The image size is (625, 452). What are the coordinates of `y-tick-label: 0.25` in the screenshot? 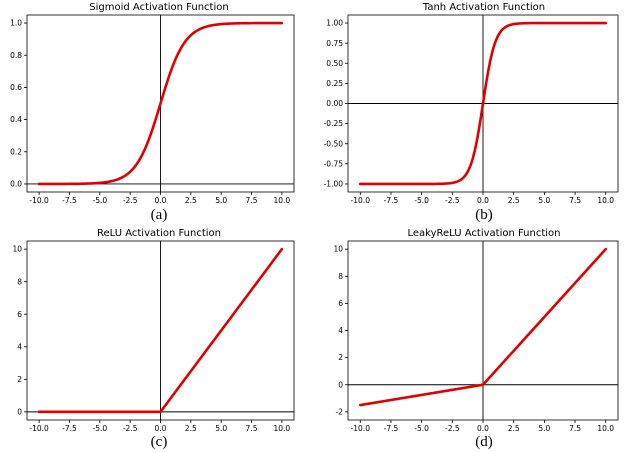 It's located at (334, 83).